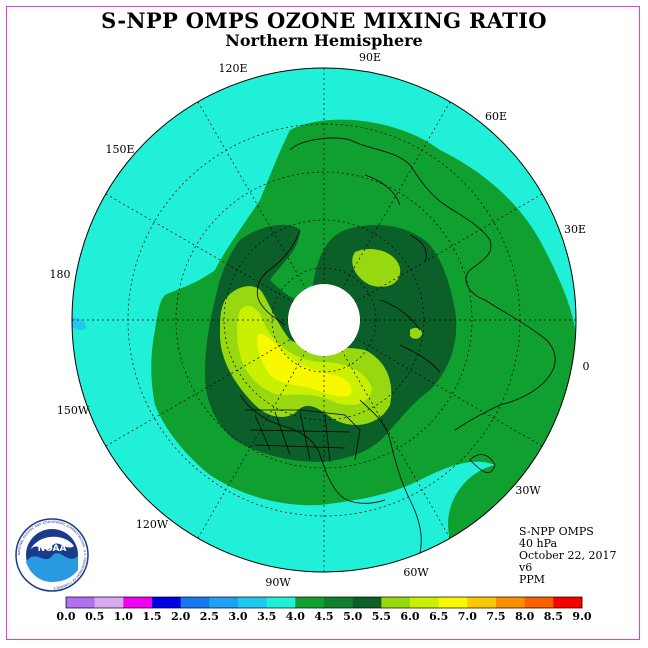 This screenshot has height=648, width=648. I want to click on lon-label-90e: 90E, so click(370, 57).